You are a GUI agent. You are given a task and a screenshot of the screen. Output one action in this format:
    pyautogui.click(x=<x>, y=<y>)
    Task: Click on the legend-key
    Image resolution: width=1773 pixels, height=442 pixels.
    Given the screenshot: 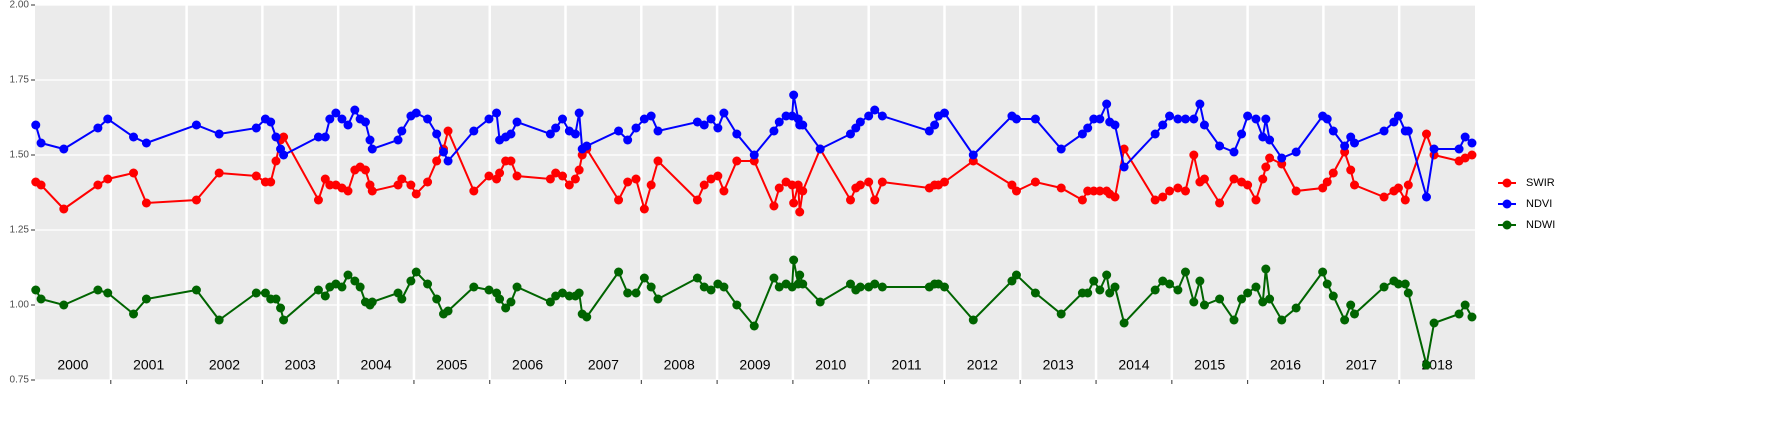 What is the action you would take?
    pyautogui.click(x=1507, y=183)
    